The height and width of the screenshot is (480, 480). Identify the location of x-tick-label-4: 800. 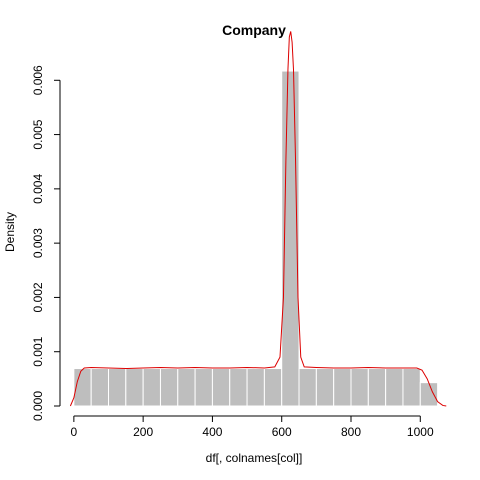
(351, 432).